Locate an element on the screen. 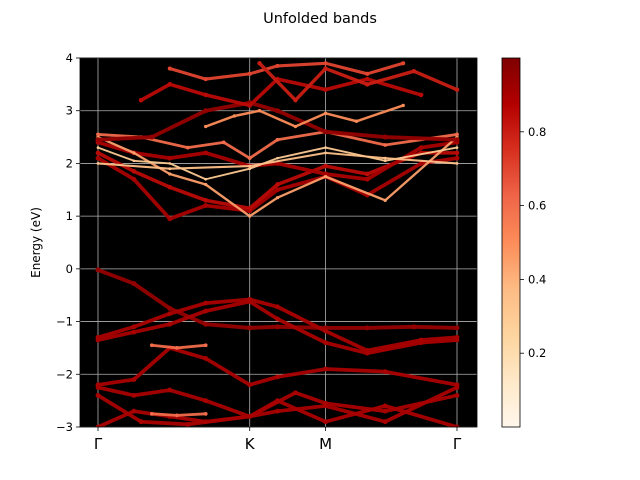  y-tick-label: 0 is located at coordinates (69, 269).